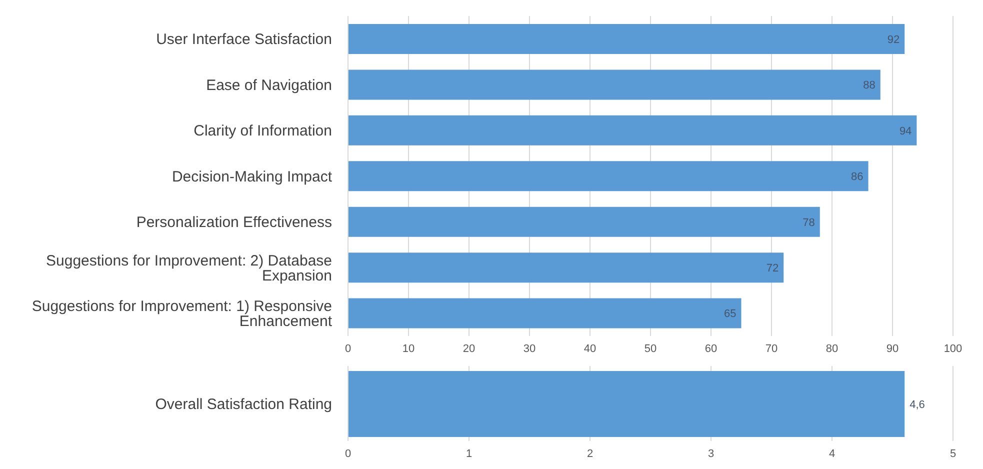  What do you see at coordinates (244, 39) in the screenshot?
I see `y-tick-label: User Interface Satisfaction` at bounding box center [244, 39].